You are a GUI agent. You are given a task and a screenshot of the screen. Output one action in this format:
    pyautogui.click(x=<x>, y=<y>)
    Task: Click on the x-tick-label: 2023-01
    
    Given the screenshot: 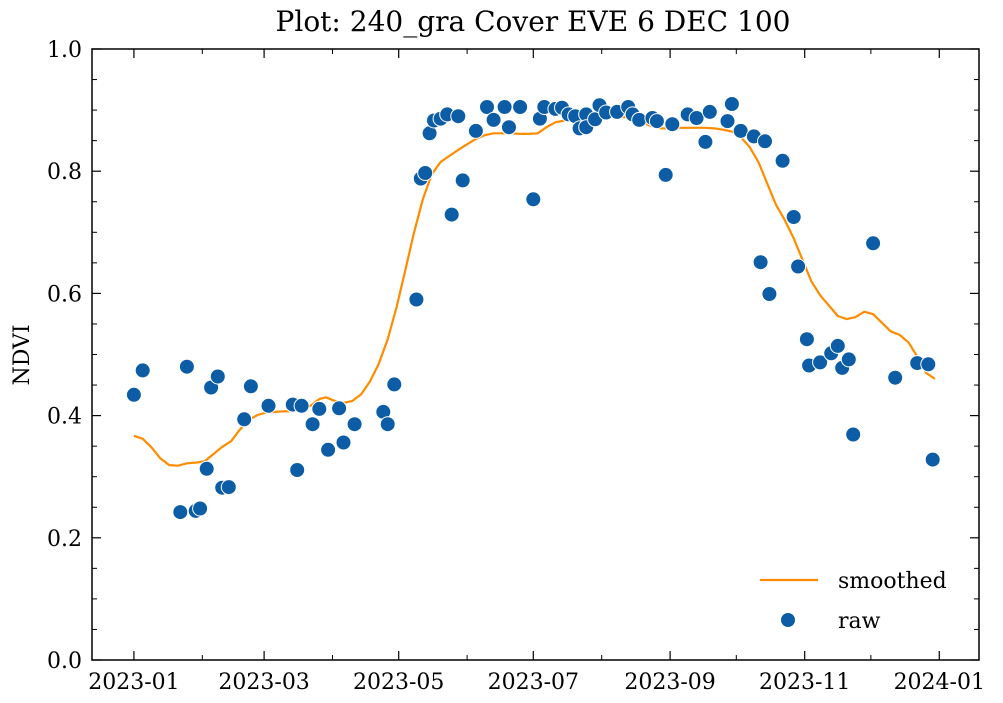 What is the action you would take?
    pyautogui.click(x=133, y=682)
    